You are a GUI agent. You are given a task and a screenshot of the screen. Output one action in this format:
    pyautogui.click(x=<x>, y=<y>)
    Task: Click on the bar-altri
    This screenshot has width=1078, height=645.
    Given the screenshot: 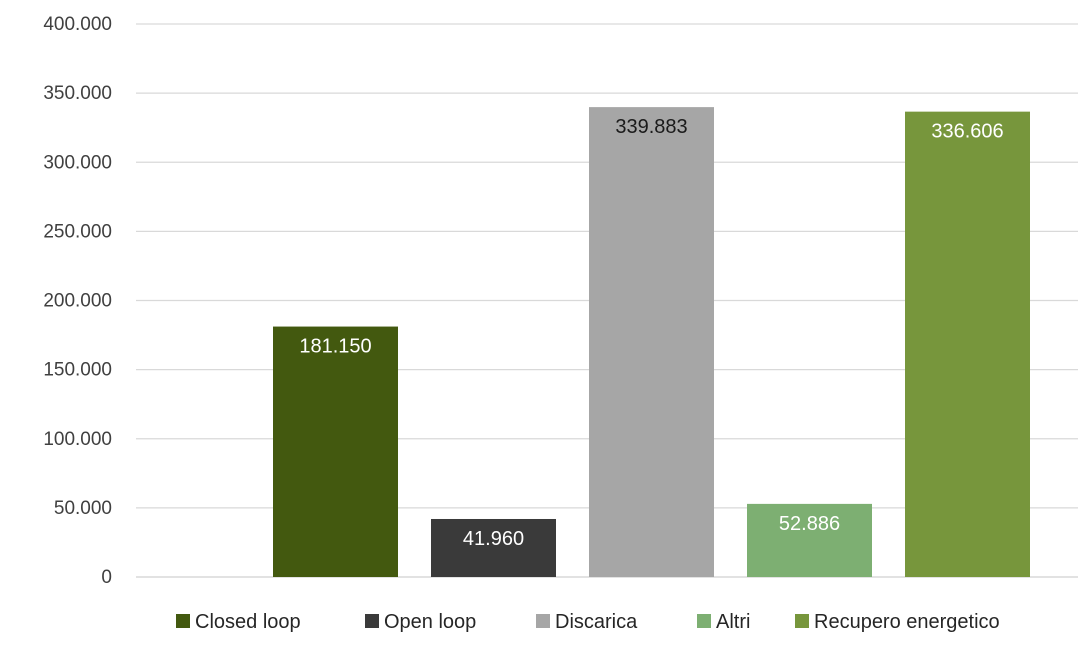 What is the action you would take?
    pyautogui.click(x=809, y=540)
    